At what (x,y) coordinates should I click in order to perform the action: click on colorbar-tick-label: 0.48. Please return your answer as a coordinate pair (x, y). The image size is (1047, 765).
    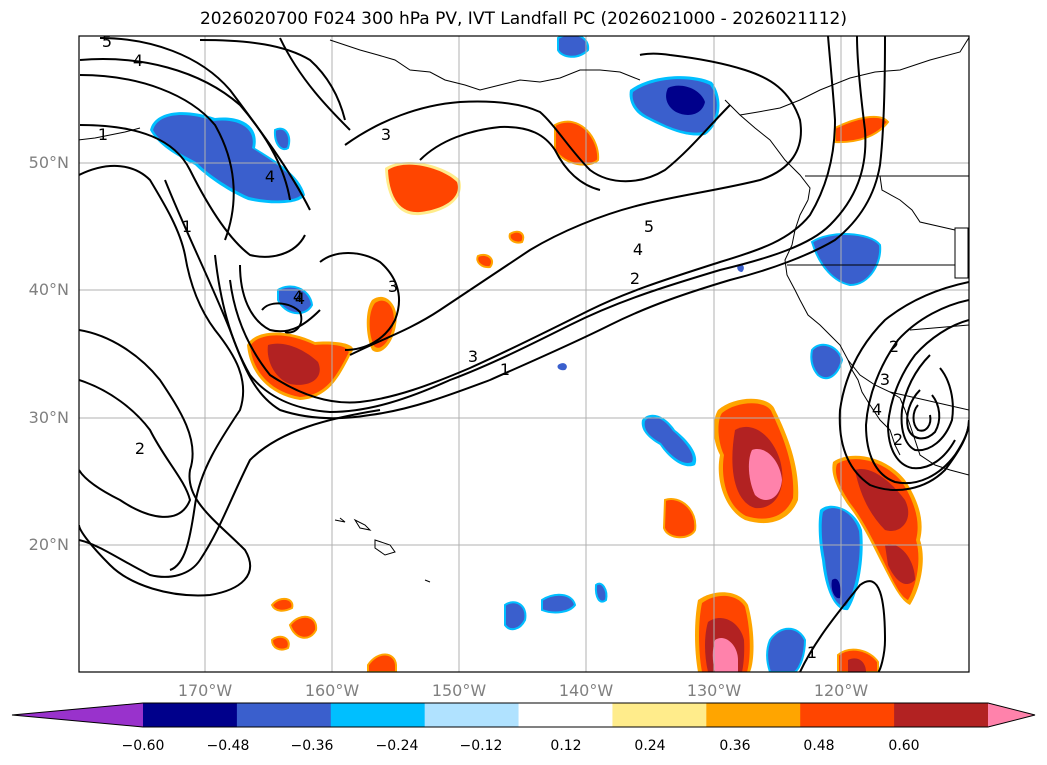
    Looking at the image, I should click on (819, 746).